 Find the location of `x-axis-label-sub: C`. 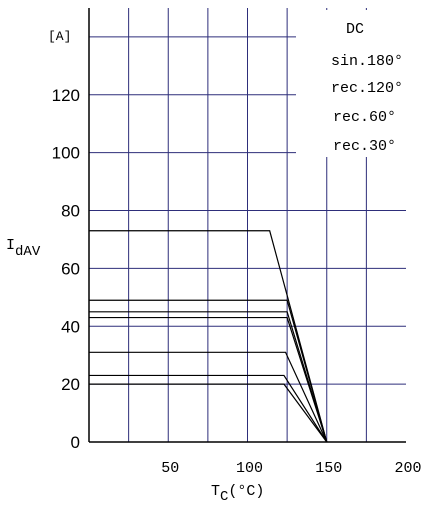

x-axis-label-sub: C is located at coordinates (224, 497).